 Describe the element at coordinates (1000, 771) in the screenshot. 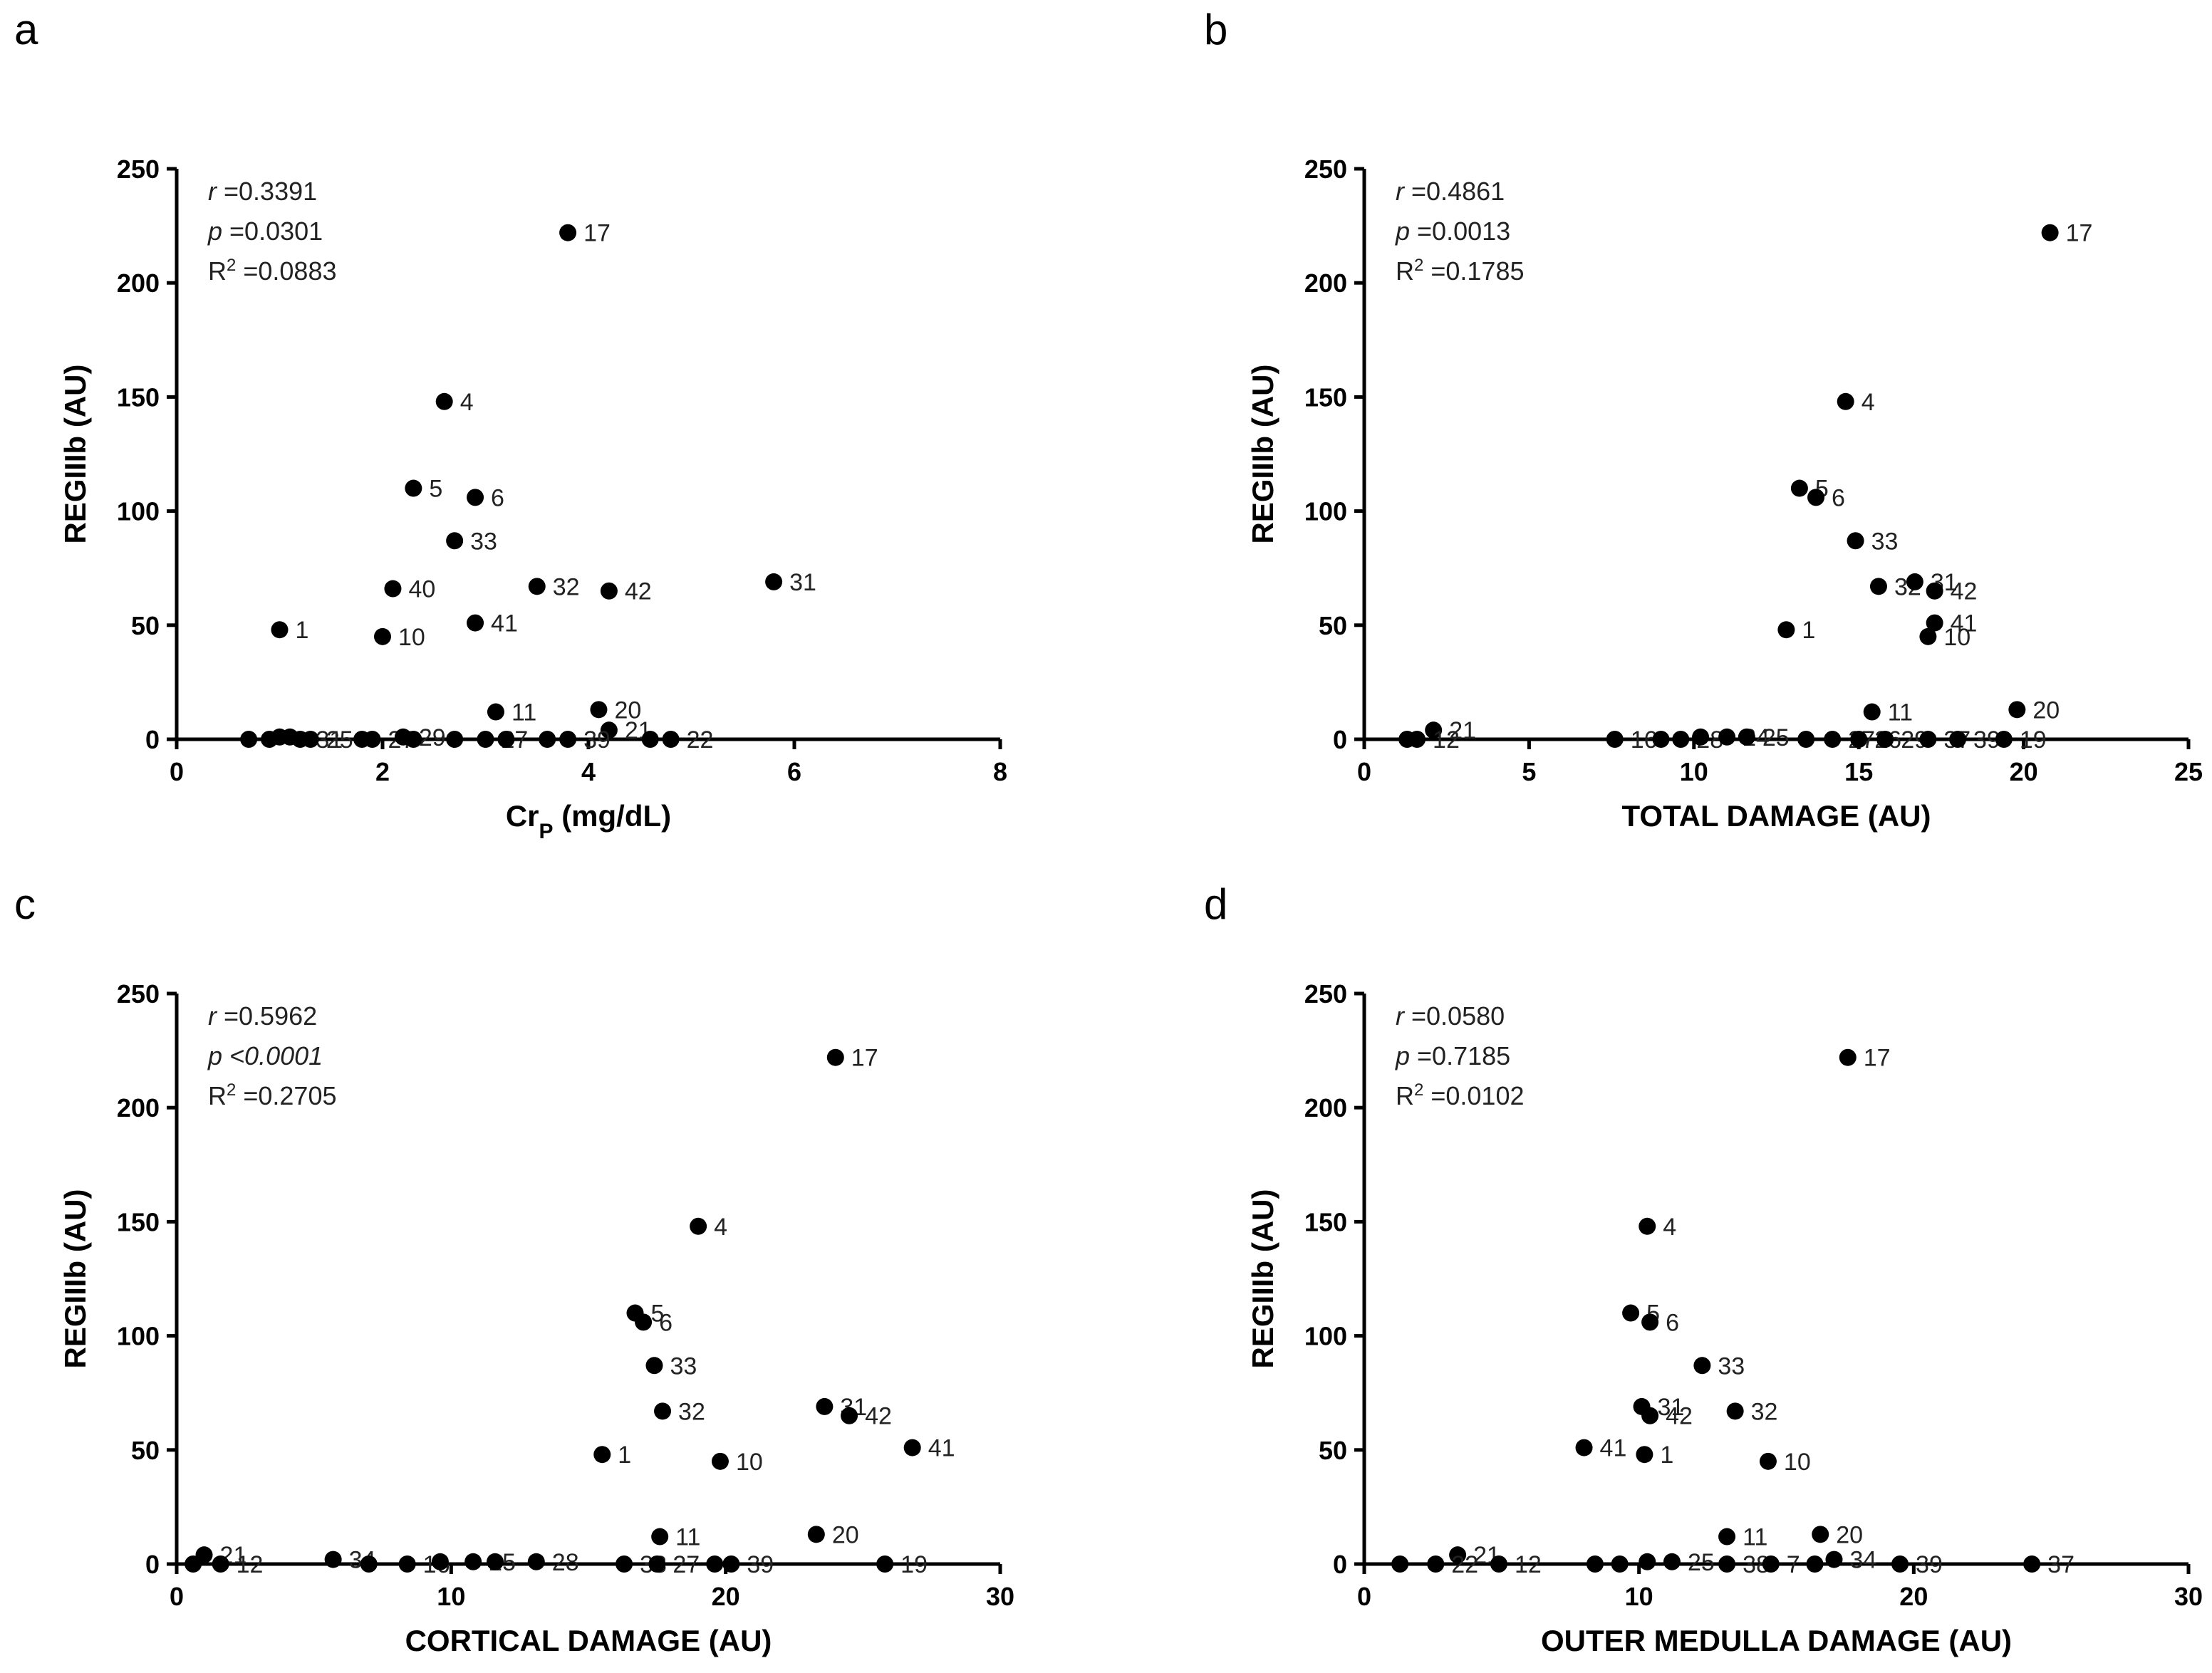

I see `x-tick-label: 8` at that location.